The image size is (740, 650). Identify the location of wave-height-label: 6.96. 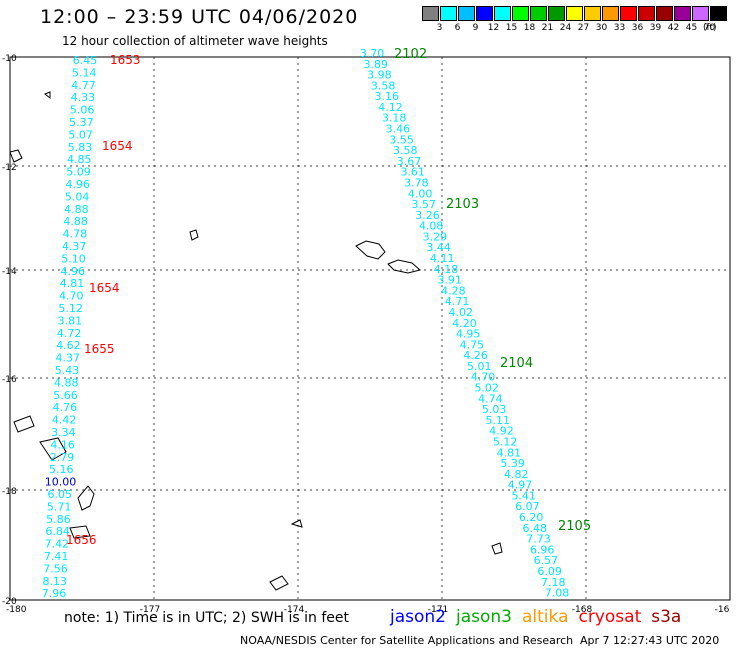
(542, 549).